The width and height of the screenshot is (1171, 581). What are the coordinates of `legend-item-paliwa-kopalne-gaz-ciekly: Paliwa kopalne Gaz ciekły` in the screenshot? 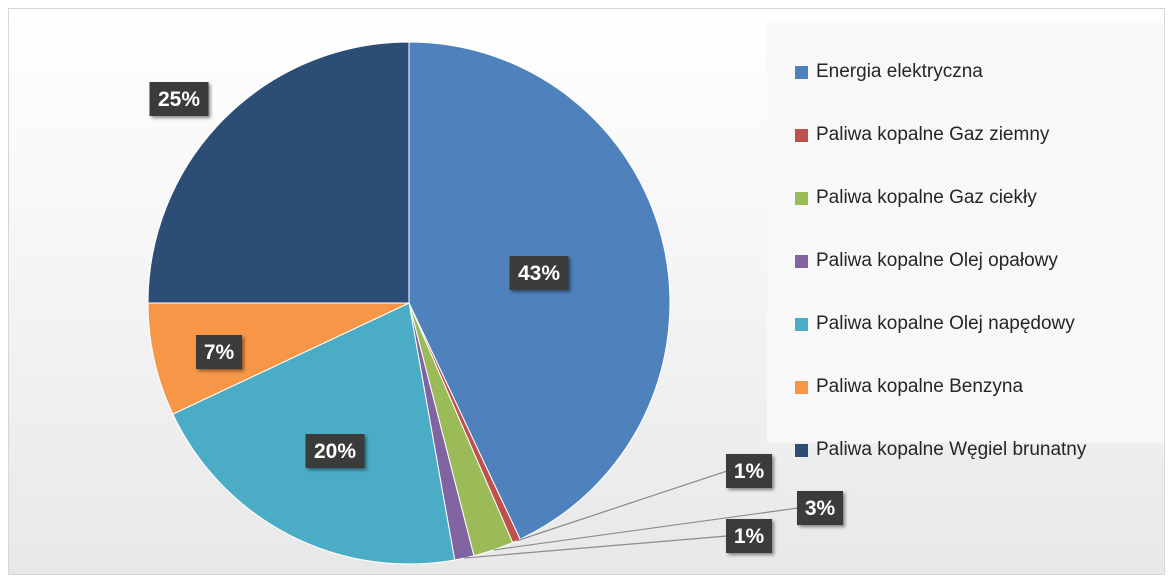 It's located at (916, 198).